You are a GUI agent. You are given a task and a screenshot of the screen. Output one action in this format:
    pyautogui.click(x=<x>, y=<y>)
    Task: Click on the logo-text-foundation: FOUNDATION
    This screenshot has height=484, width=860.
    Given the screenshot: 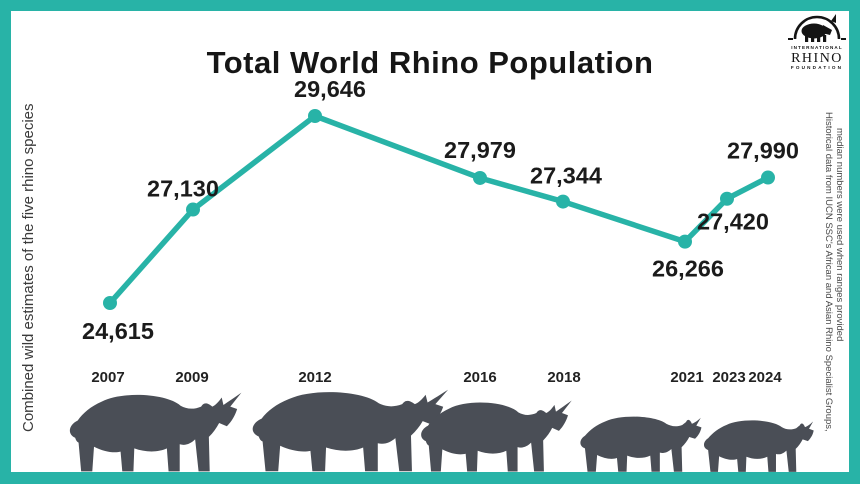 What is the action you would take?
    pyautogui.click(x=817, y=67)
    